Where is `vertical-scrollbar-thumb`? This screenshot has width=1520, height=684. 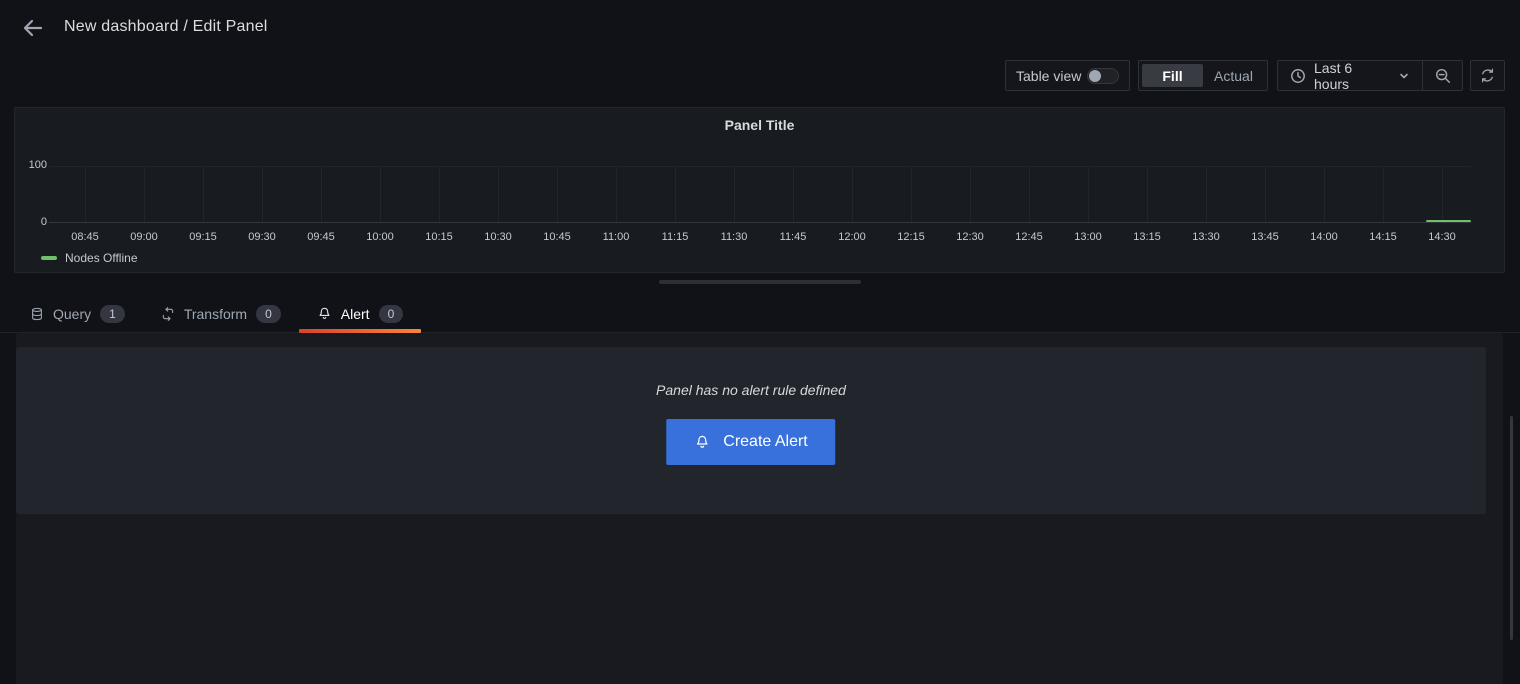
vertical-scrollbar-thumb is located at coordinates (1511, 528).